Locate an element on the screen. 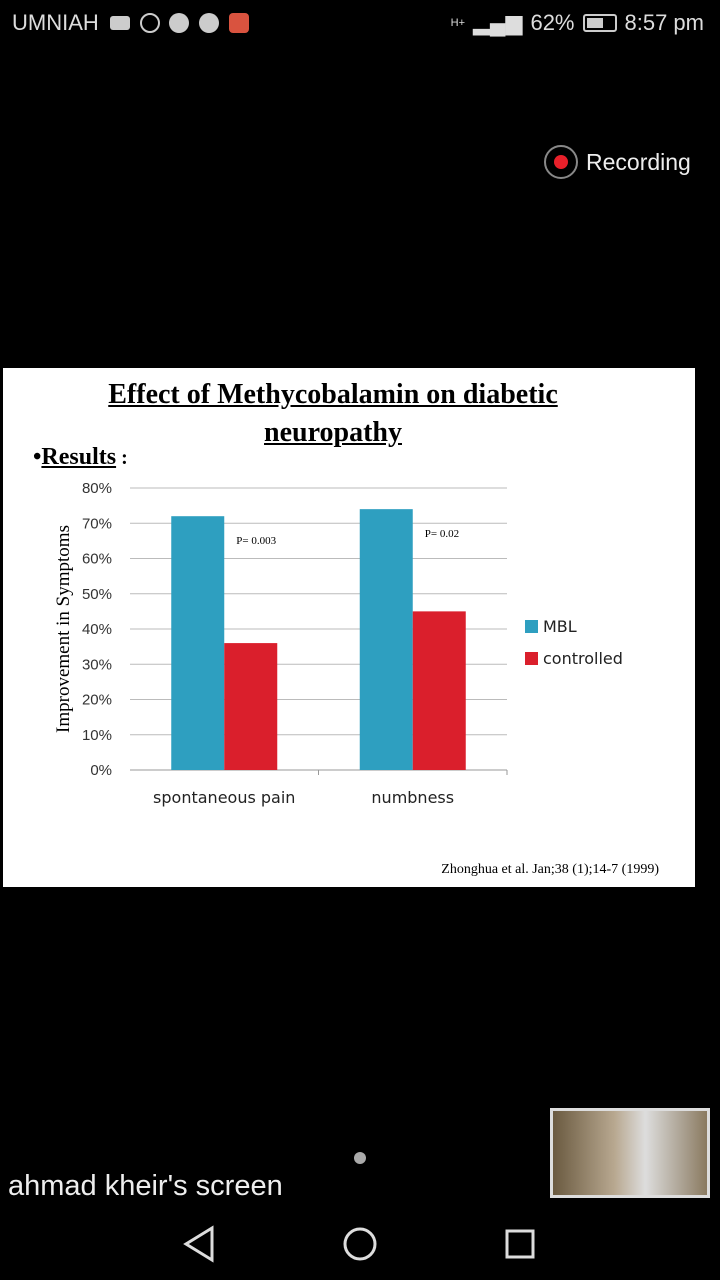 The height and width of the screenshot is (1280, 720). y-tick-label: 70% is located at coordinates (97, 523).